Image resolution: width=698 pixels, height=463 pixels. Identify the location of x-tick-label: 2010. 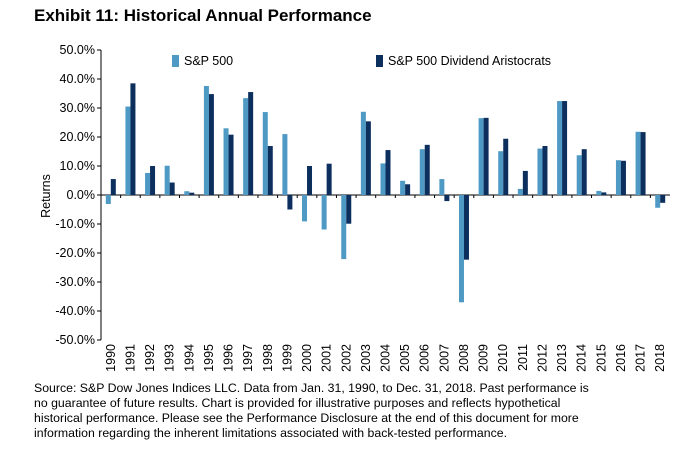
(503, 358).